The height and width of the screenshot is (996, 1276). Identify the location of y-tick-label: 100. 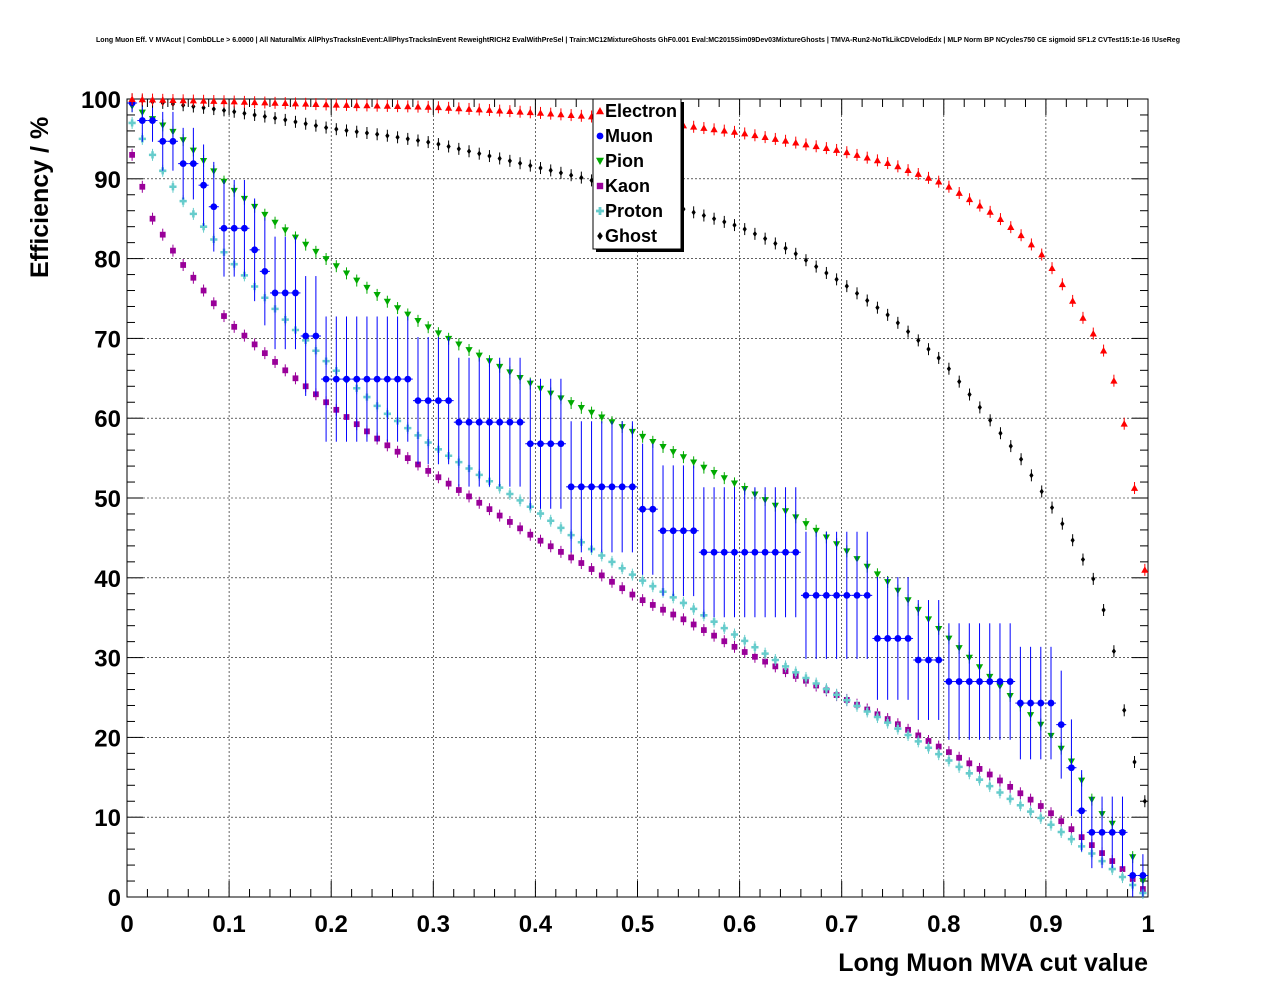
(101, 100).